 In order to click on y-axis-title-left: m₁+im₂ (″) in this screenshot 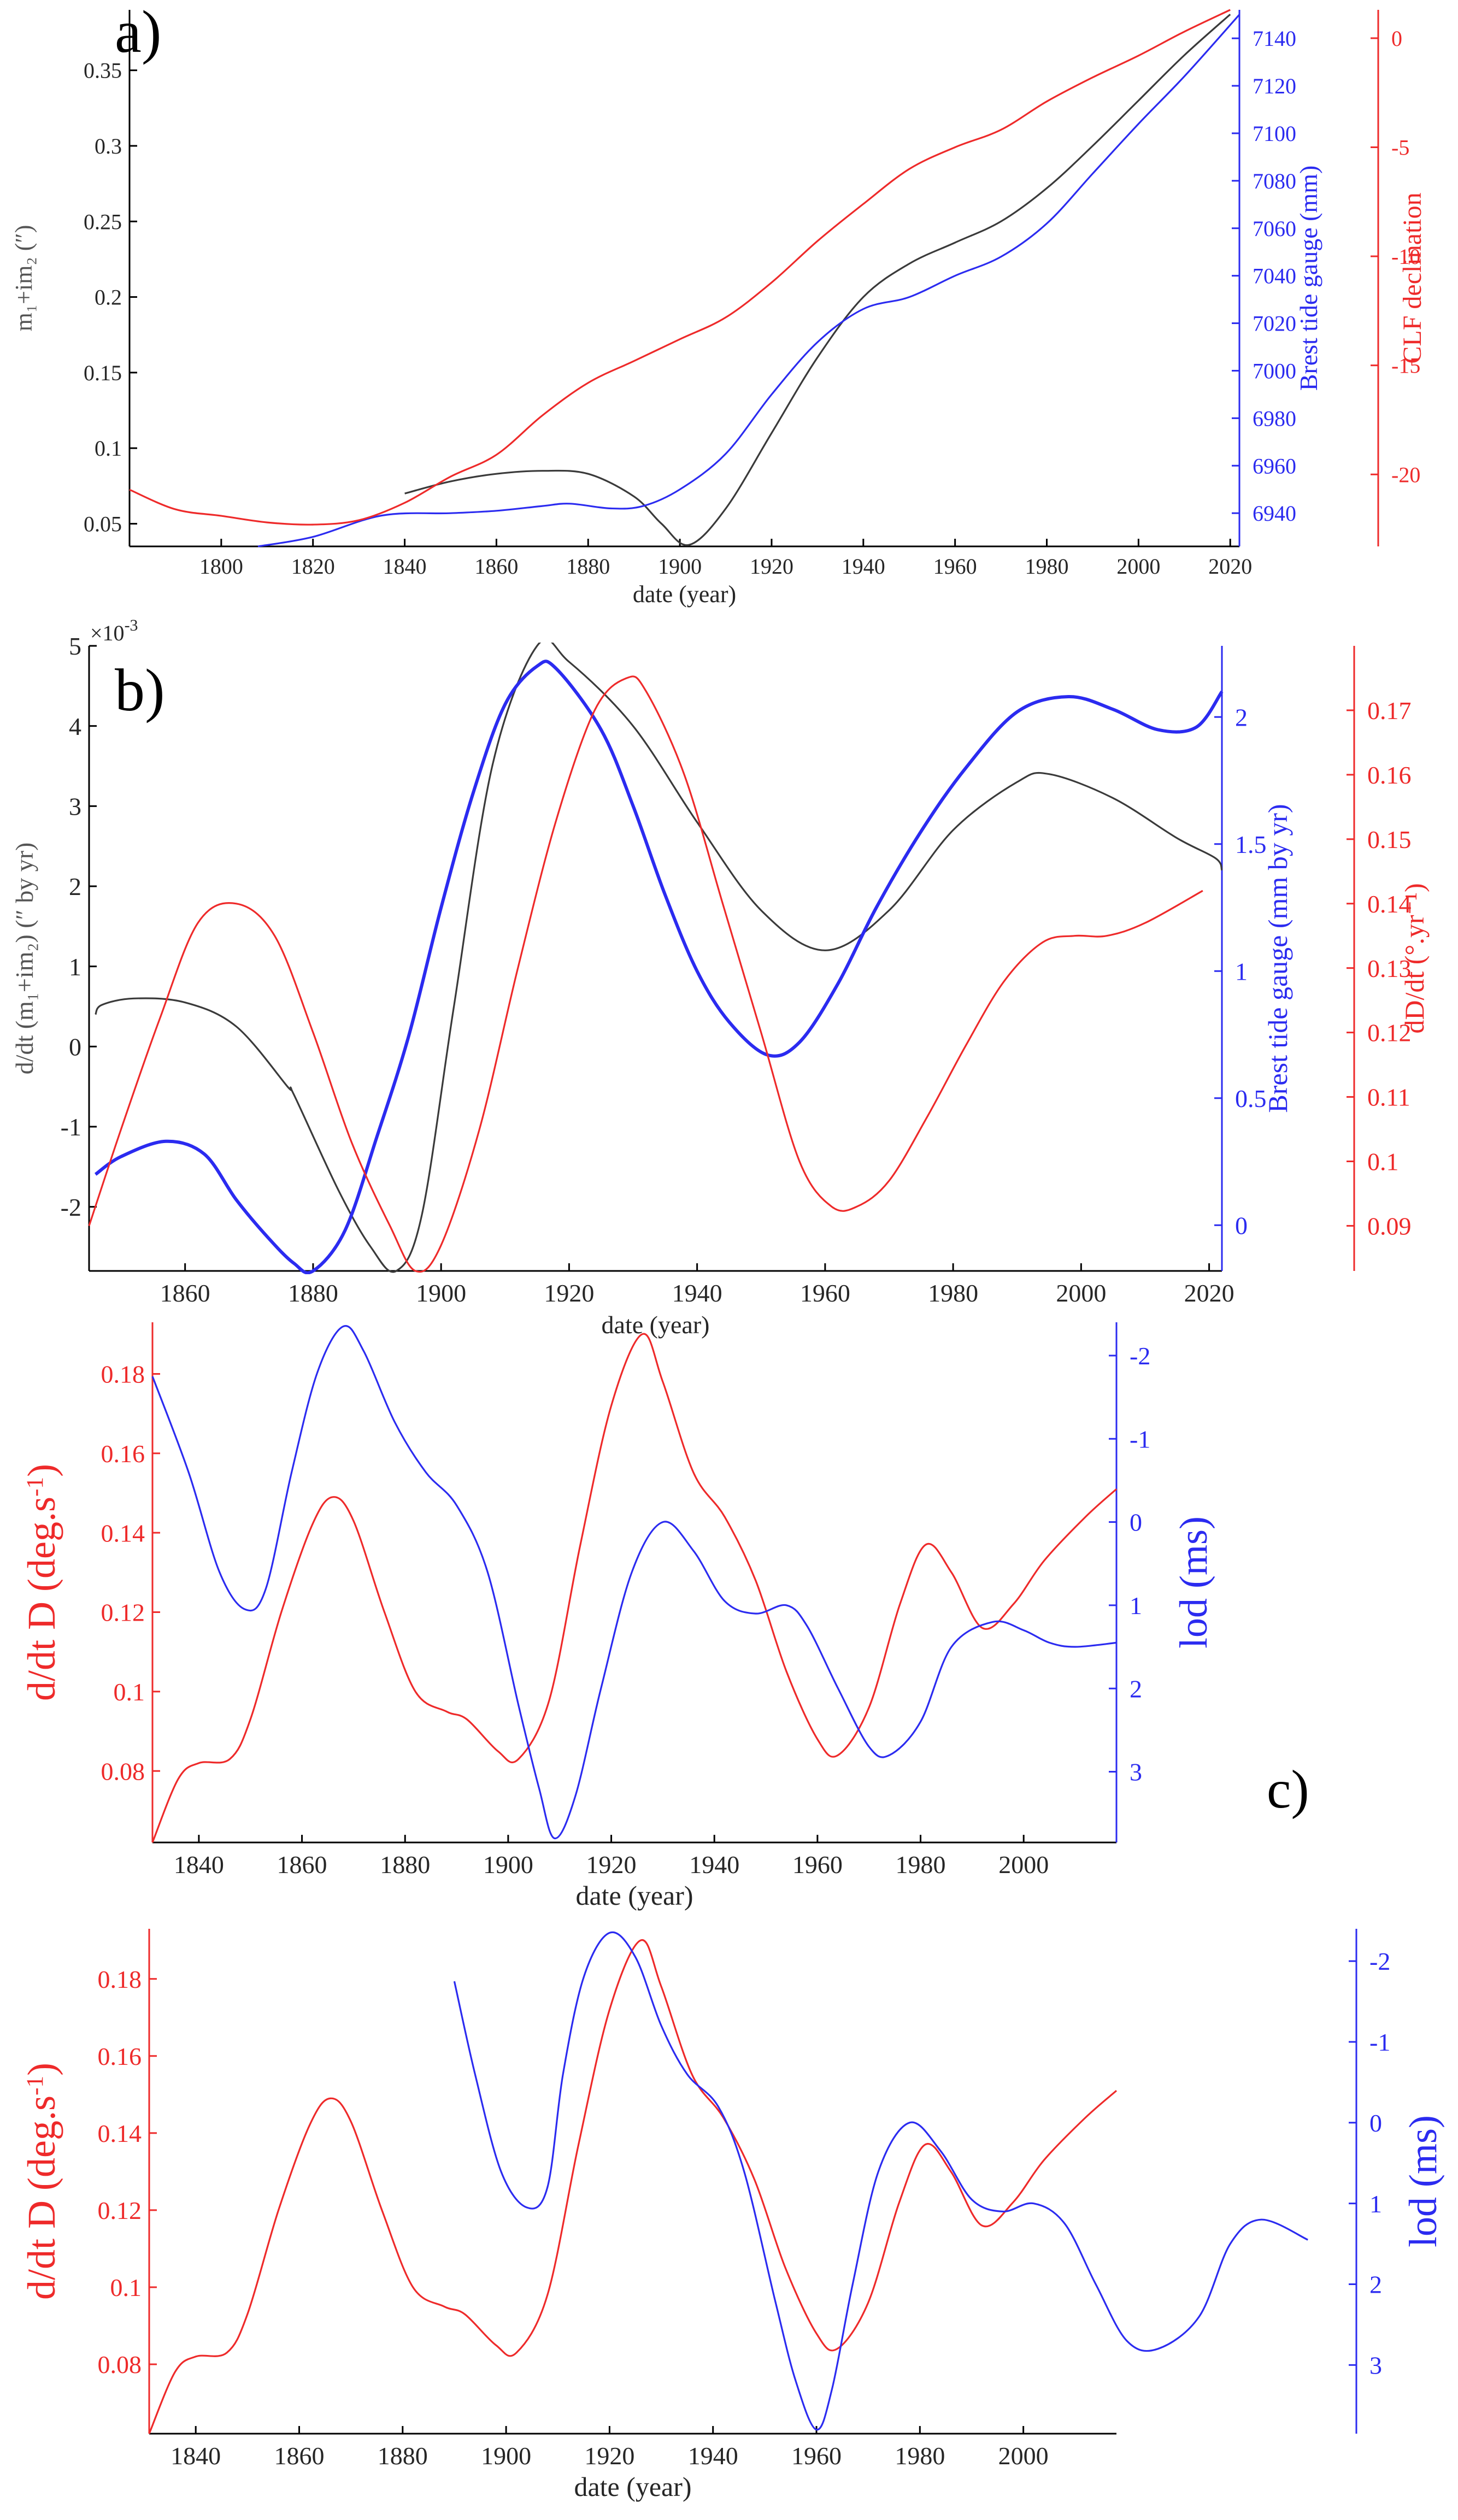, I will do `click(23, 278)`.